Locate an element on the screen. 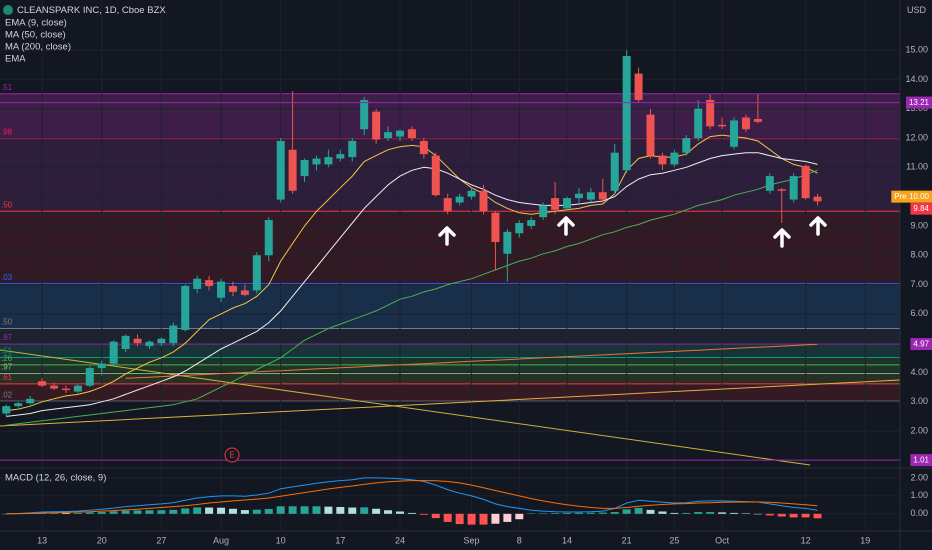 The width and height of the screenshot is (932, 550). x-tick-label: Oct is located at coordinates (722, 540).